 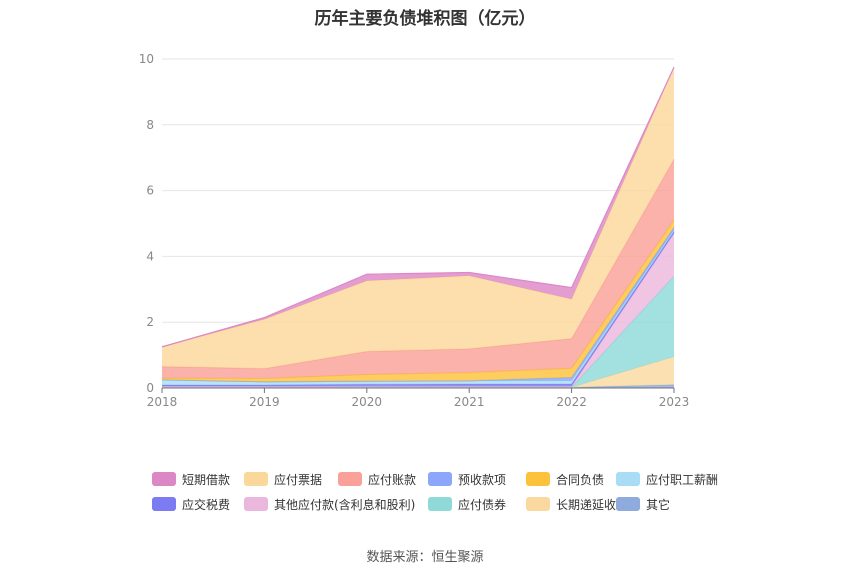 I want to click on legend-item: 短期借款, so click(x=198, y=479).